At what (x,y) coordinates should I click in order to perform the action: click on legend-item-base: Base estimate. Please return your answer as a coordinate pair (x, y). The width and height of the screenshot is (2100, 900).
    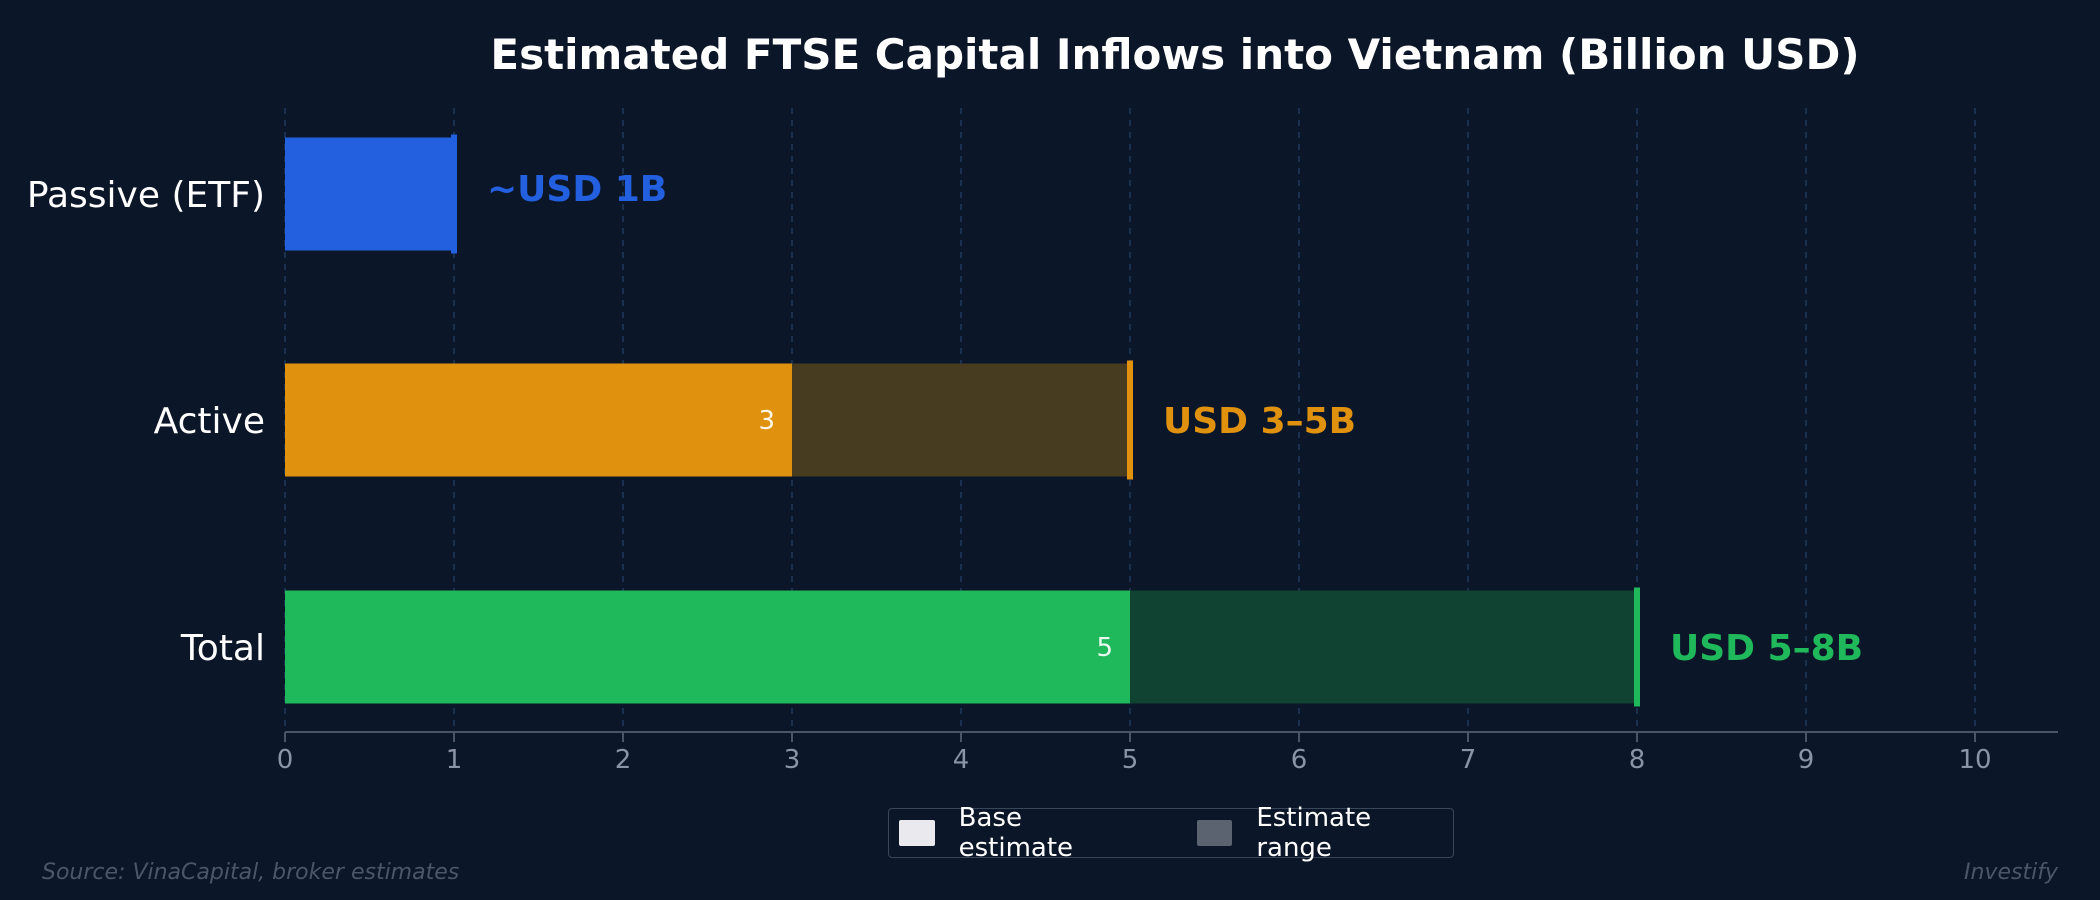
    Looking at the image, I should click on (1021, 833).